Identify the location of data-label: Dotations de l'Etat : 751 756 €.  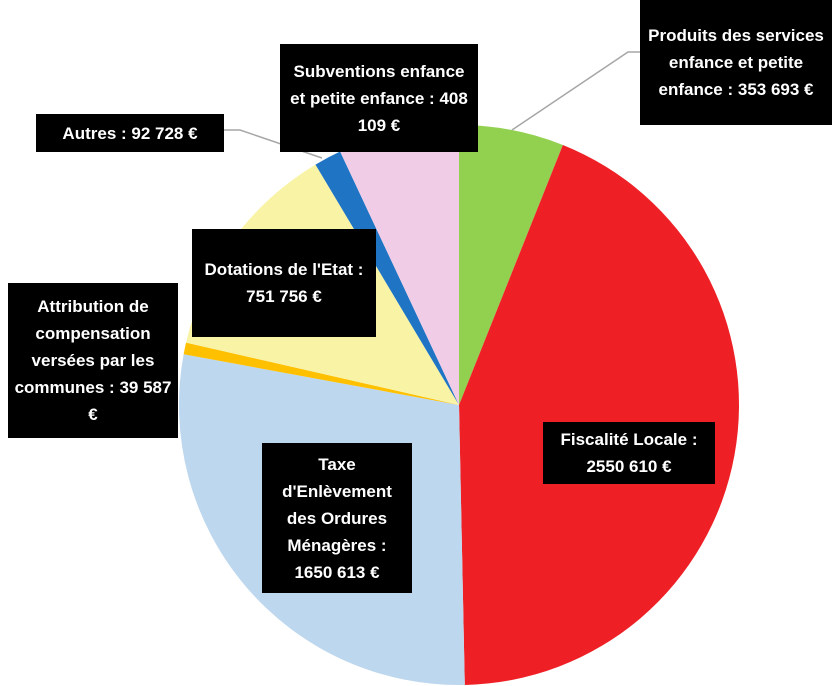
(284, 283).